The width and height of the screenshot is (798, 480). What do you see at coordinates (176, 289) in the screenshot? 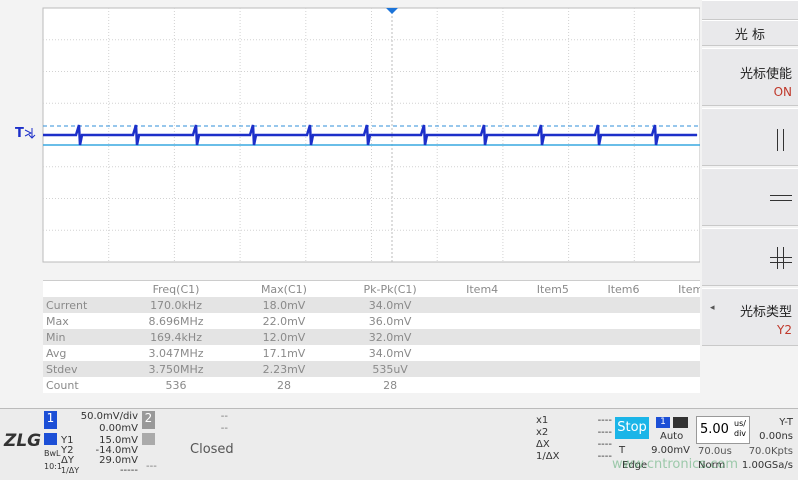
I see `column-header: Freq(C1)` at bounding box center [176, 289].